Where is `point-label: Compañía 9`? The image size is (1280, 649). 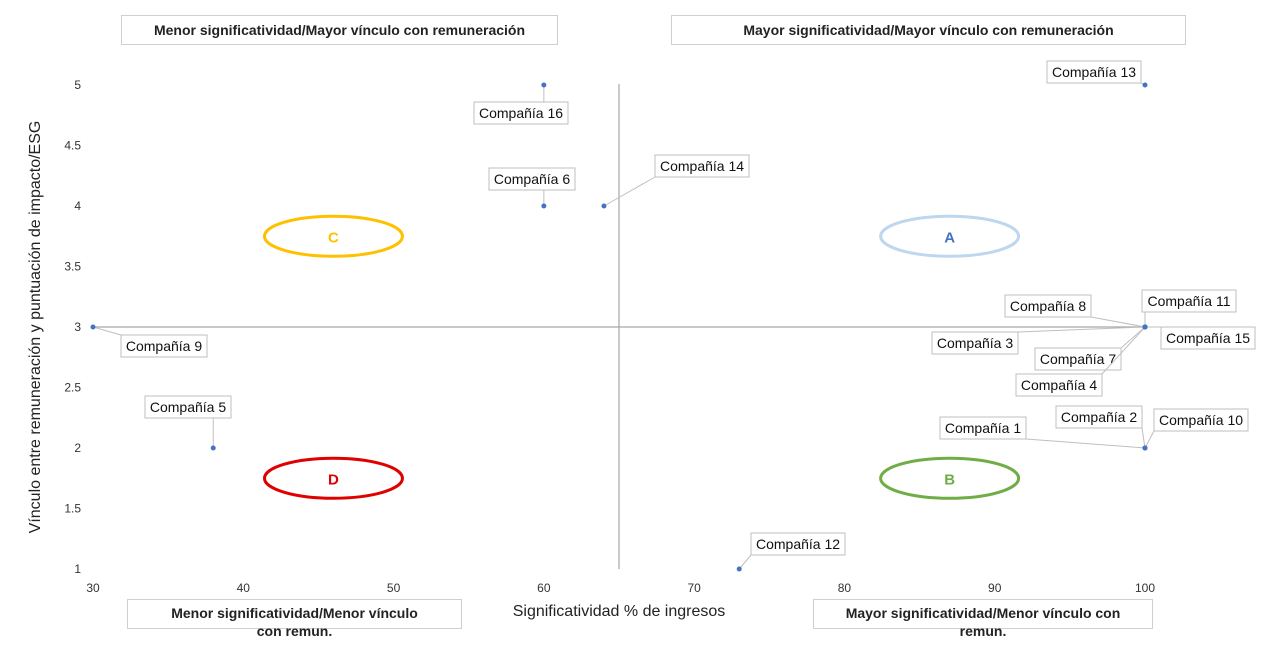 point-label: Compañía 9 is located at coordinates (164, 346).